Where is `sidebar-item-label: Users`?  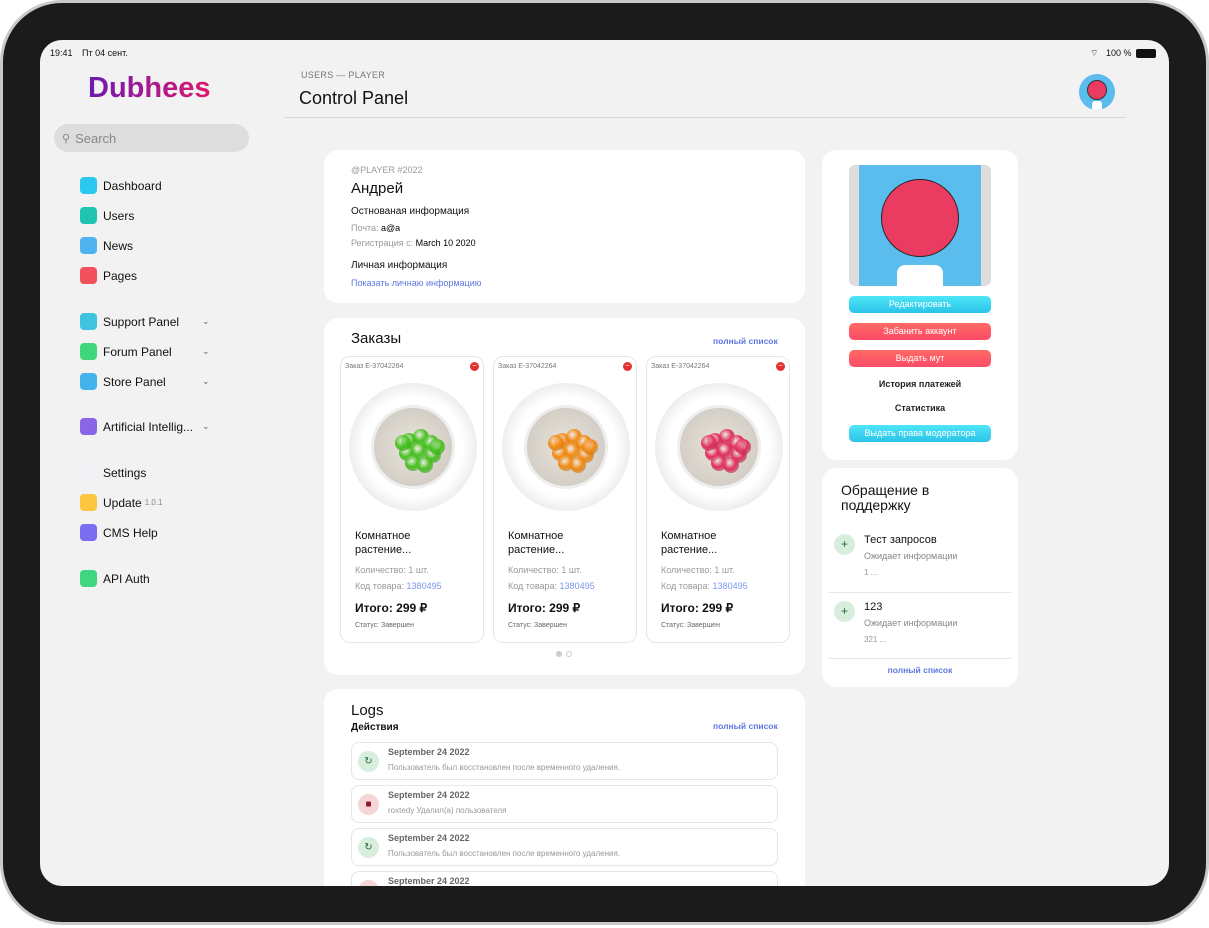 sidebar-item-label: Users is located at coordinates (119, 215).